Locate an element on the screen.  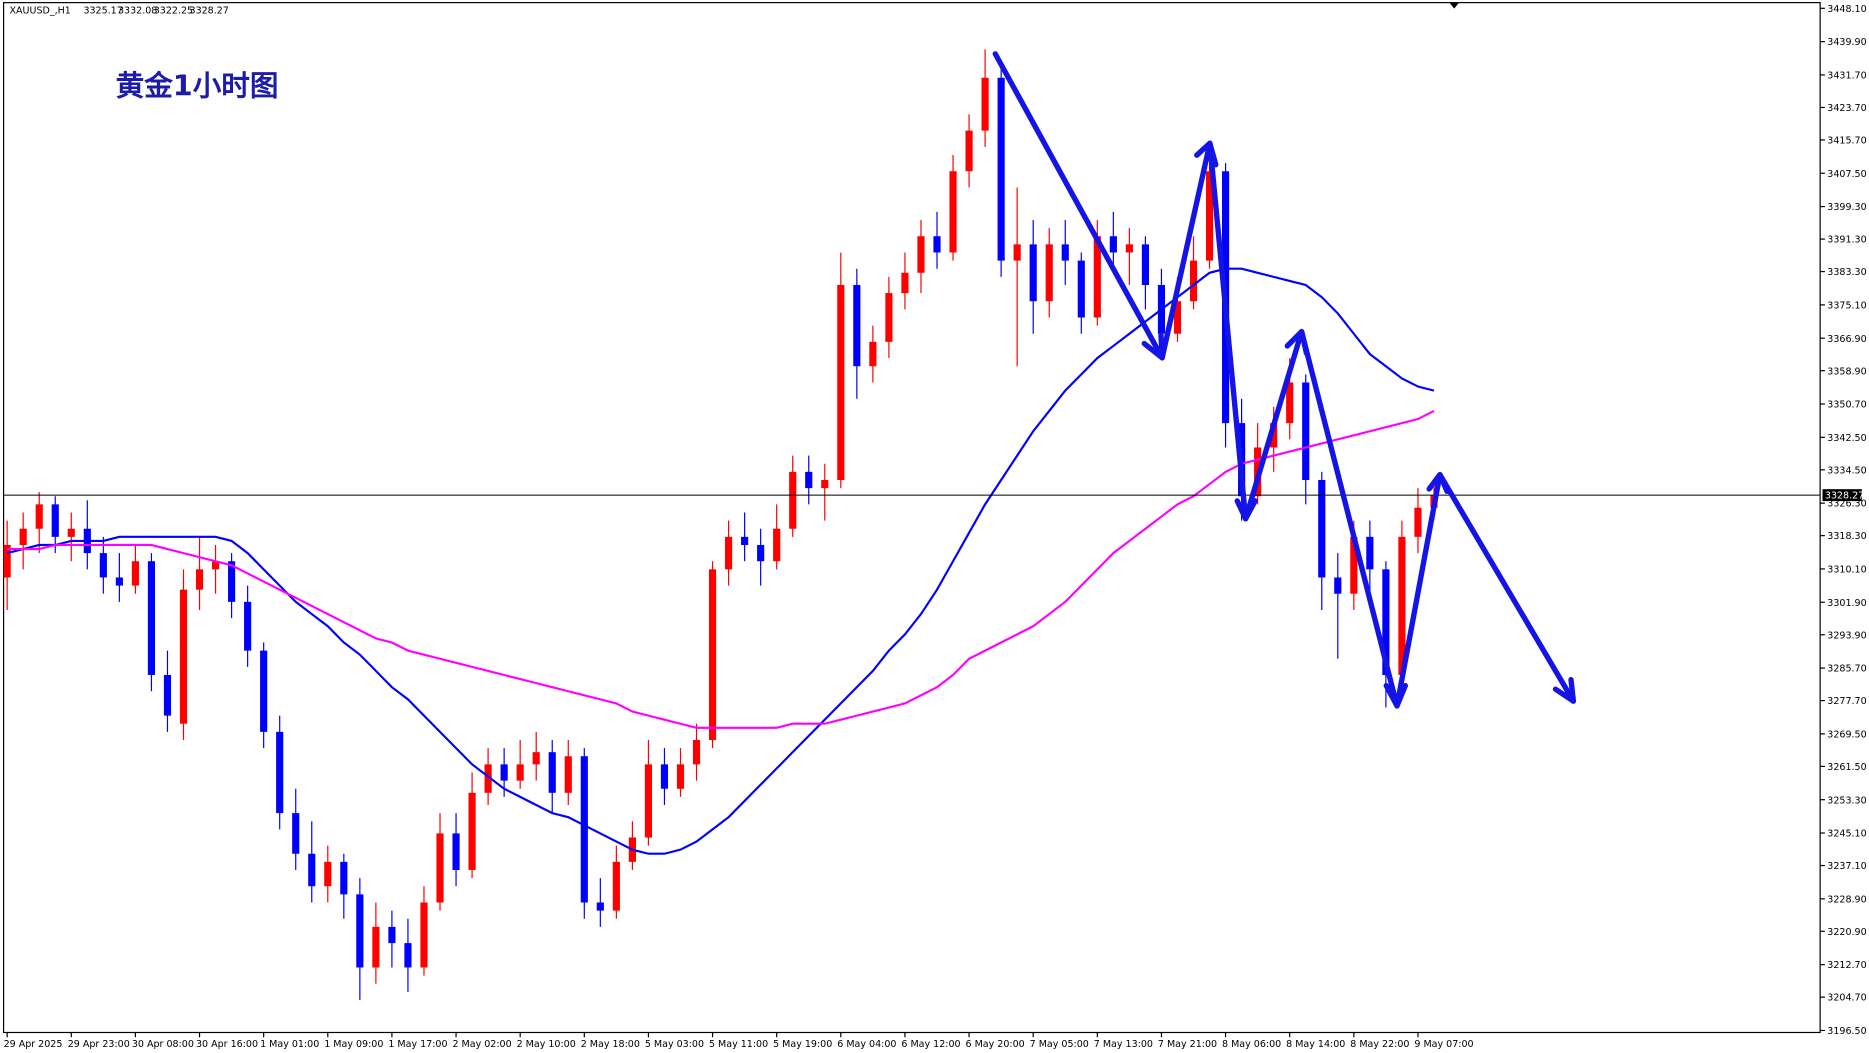
x-tick-label: 1 May 09:00 is located at coordinates (353, 1044).